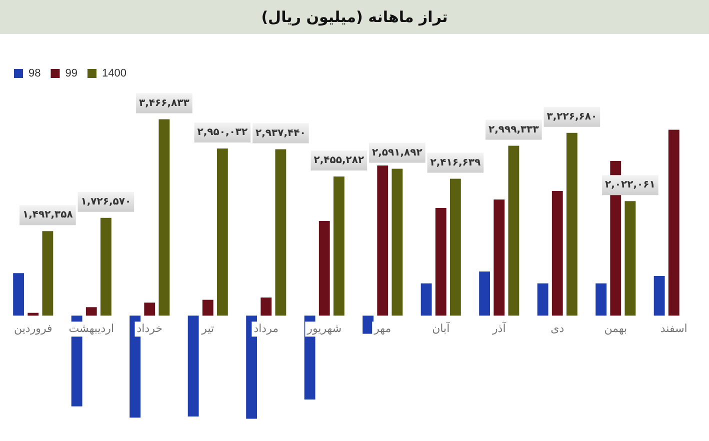  What do you see at coordinates (339, 160) in the screenshot?
I see `data-label: ۲,۴۵۵,۲۸۲` at bounding box center [339, 160].